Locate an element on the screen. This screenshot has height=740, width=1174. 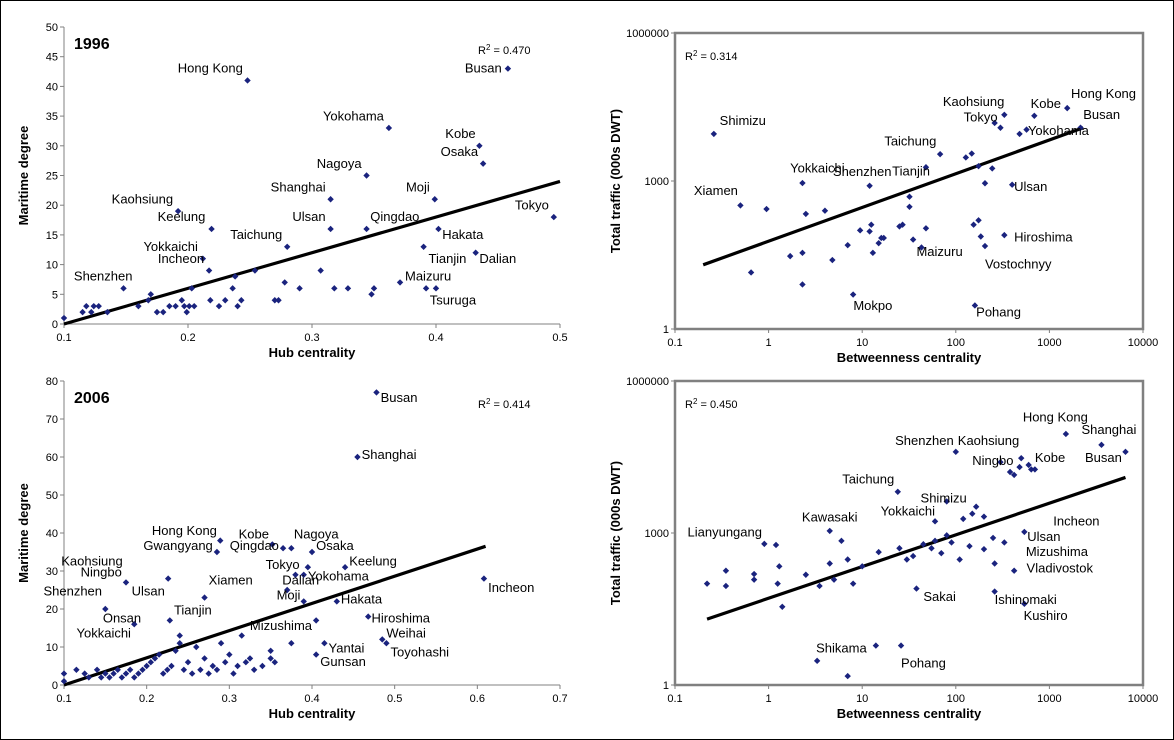
point-label: Ningbo is located at coordinates (101, 572).